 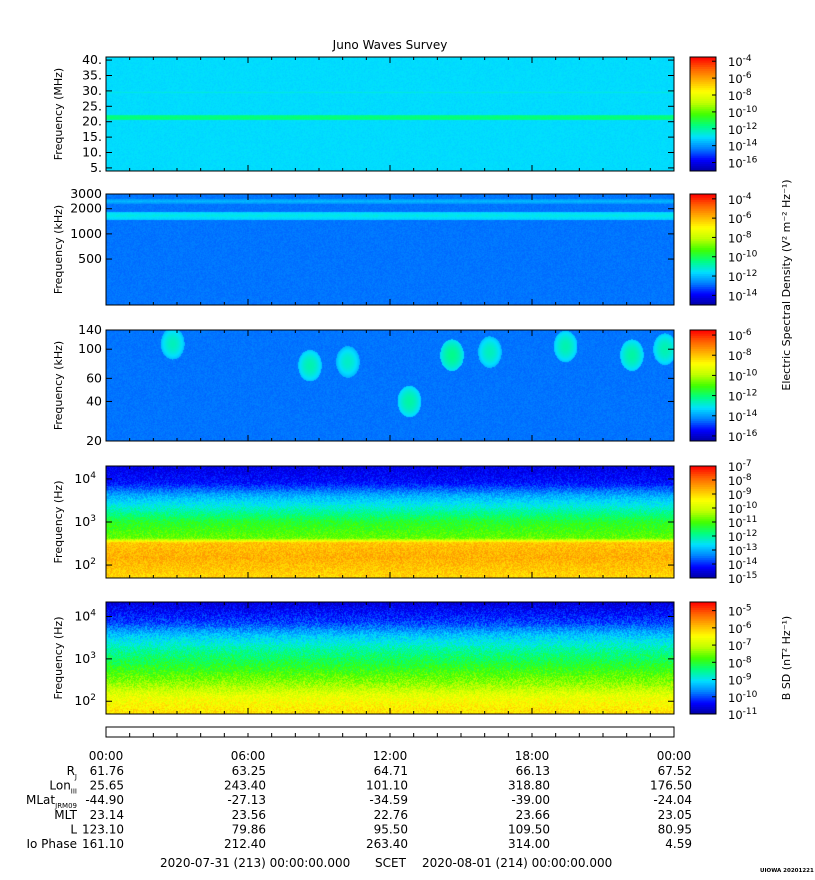 I want to click on y-tick-label: 15., so click(x=92, y=136).